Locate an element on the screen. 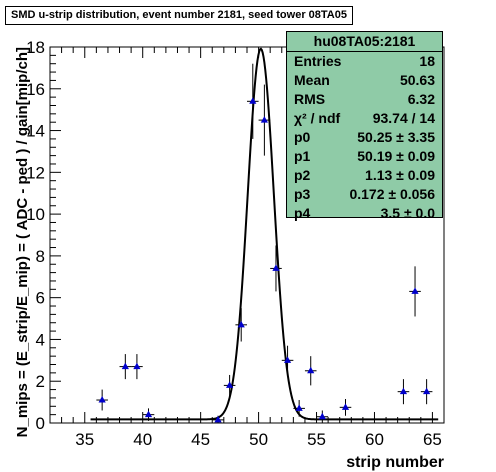  x-tick-label: 65 is located at coordinates (432, 439).